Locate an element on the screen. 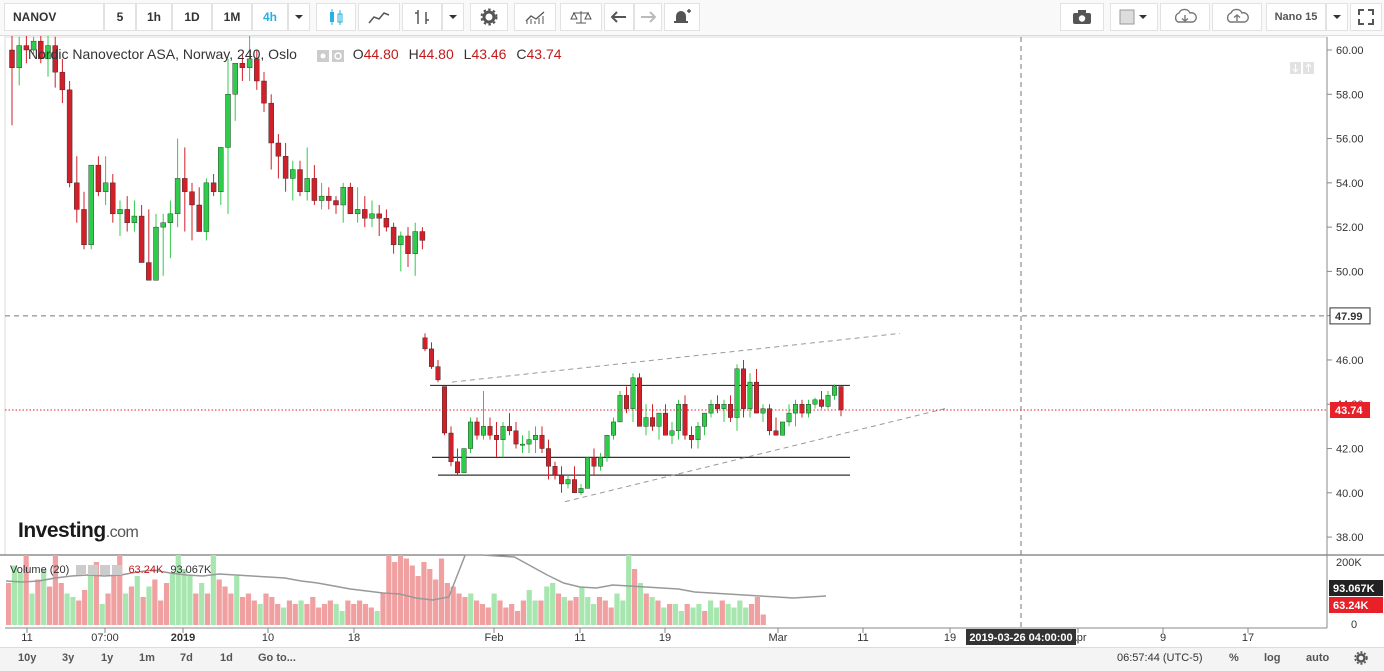 The height and width of the screenshot is (671, 1384). range-1m-button: 1m is located at coordinates (147, 658).